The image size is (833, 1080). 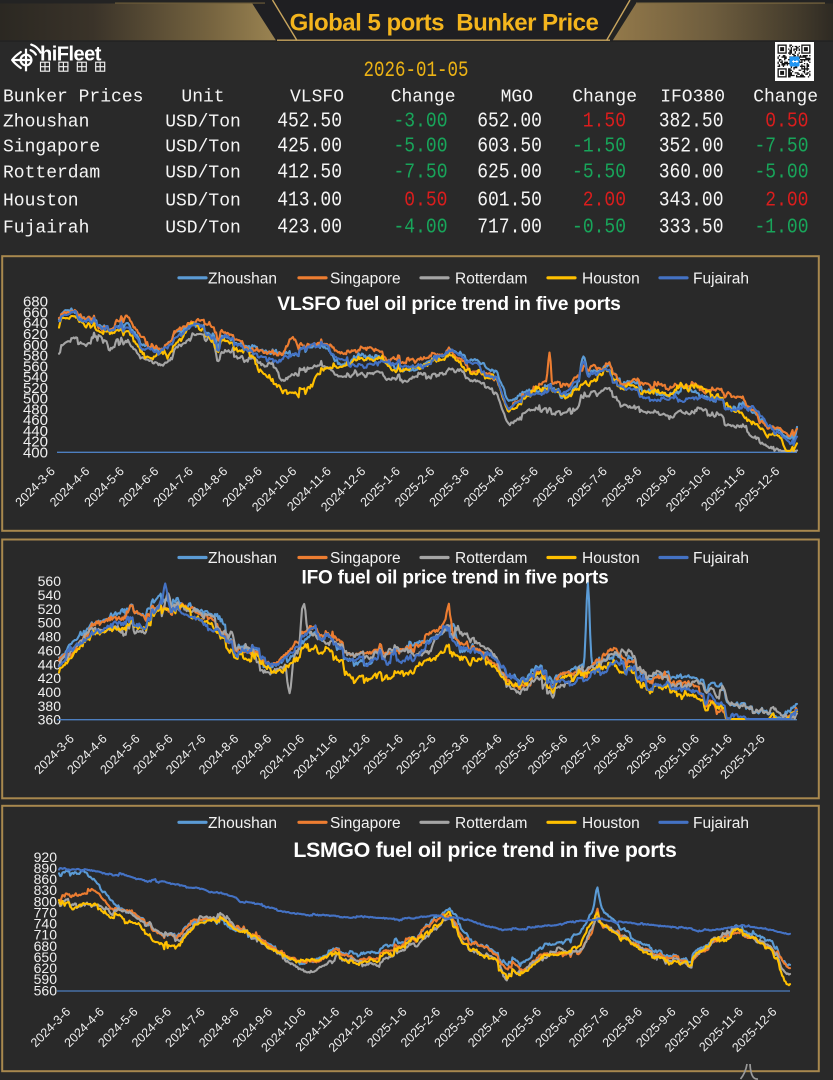 What do you see at coordinates (35, 356) in the screenshot?
I see `svg-text: 580` at bounding box center [35, 356].